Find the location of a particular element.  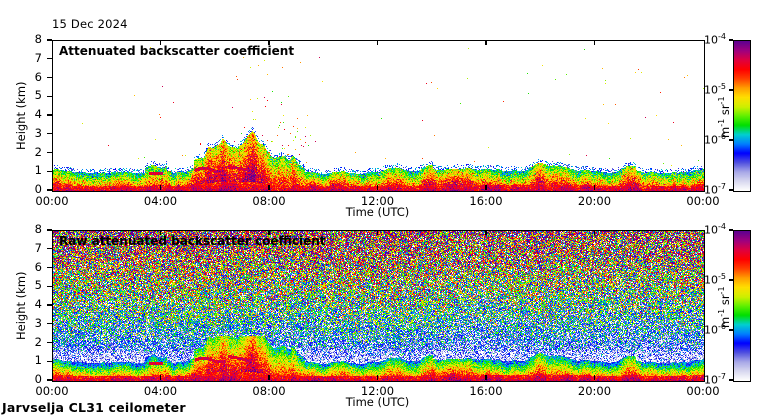

colorbar-canvas-bottom is located at coordinates (742, 306).